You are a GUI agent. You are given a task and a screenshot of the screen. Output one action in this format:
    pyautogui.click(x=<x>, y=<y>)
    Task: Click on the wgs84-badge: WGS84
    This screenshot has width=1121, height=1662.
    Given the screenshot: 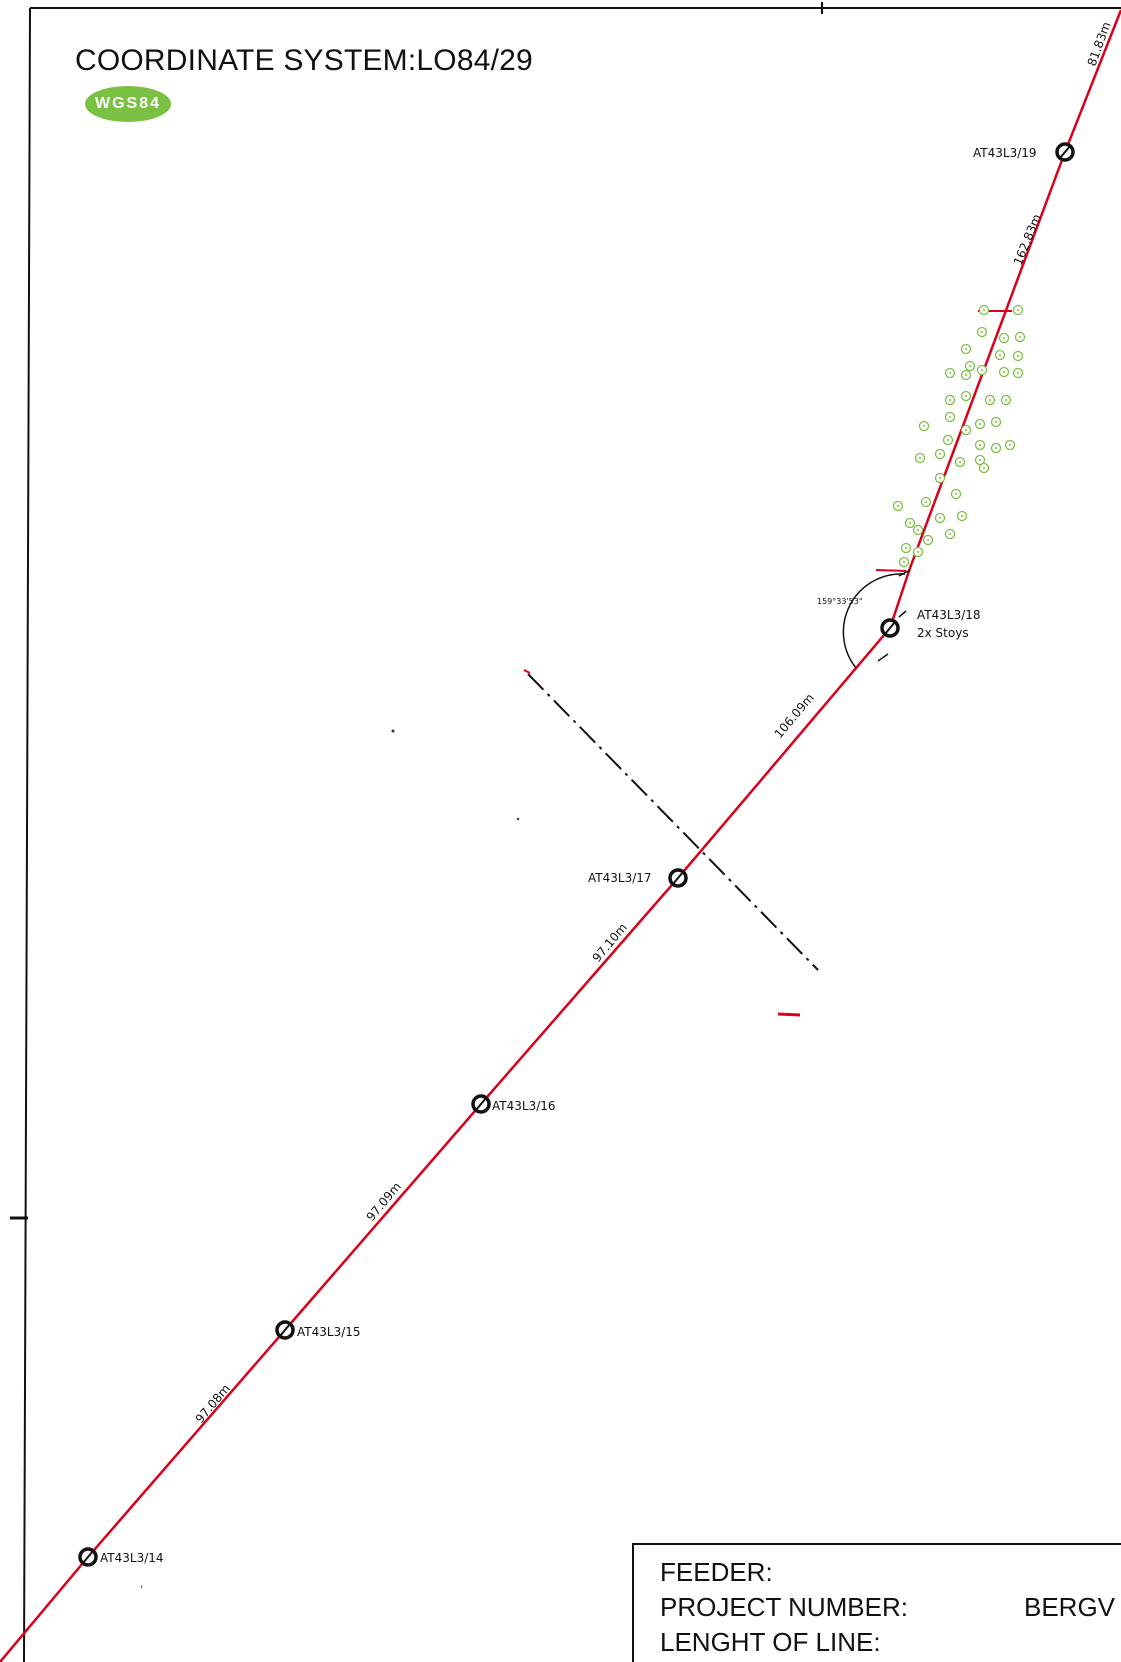 What is the action you would take?
    pyautogui.click(x=128, y=104)
    